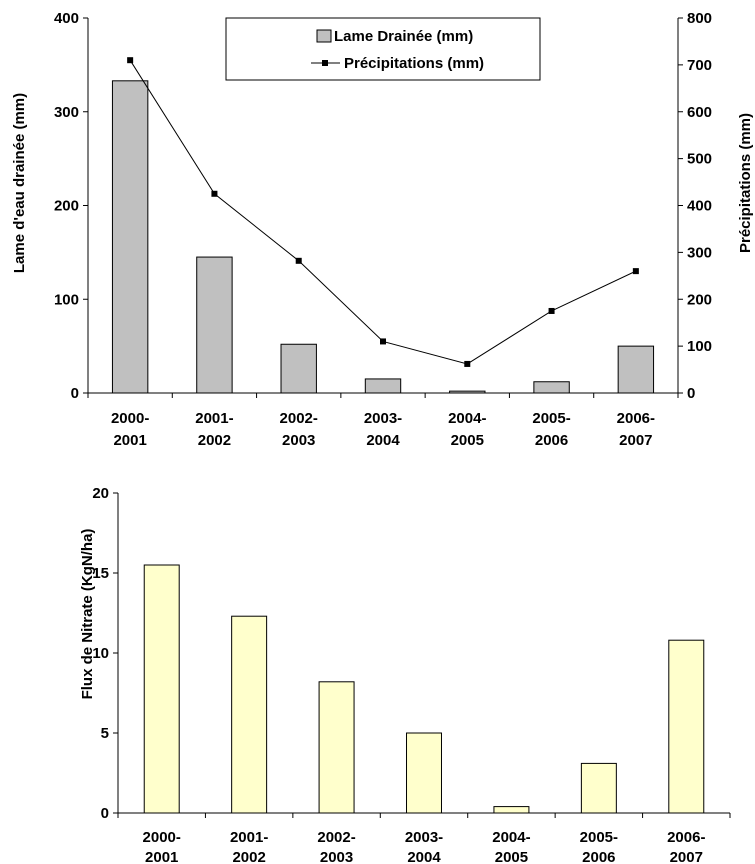 The width and height of the screenshot is (755, 864). I want to click on y-tick-label-left: 10, so click(100, 653).